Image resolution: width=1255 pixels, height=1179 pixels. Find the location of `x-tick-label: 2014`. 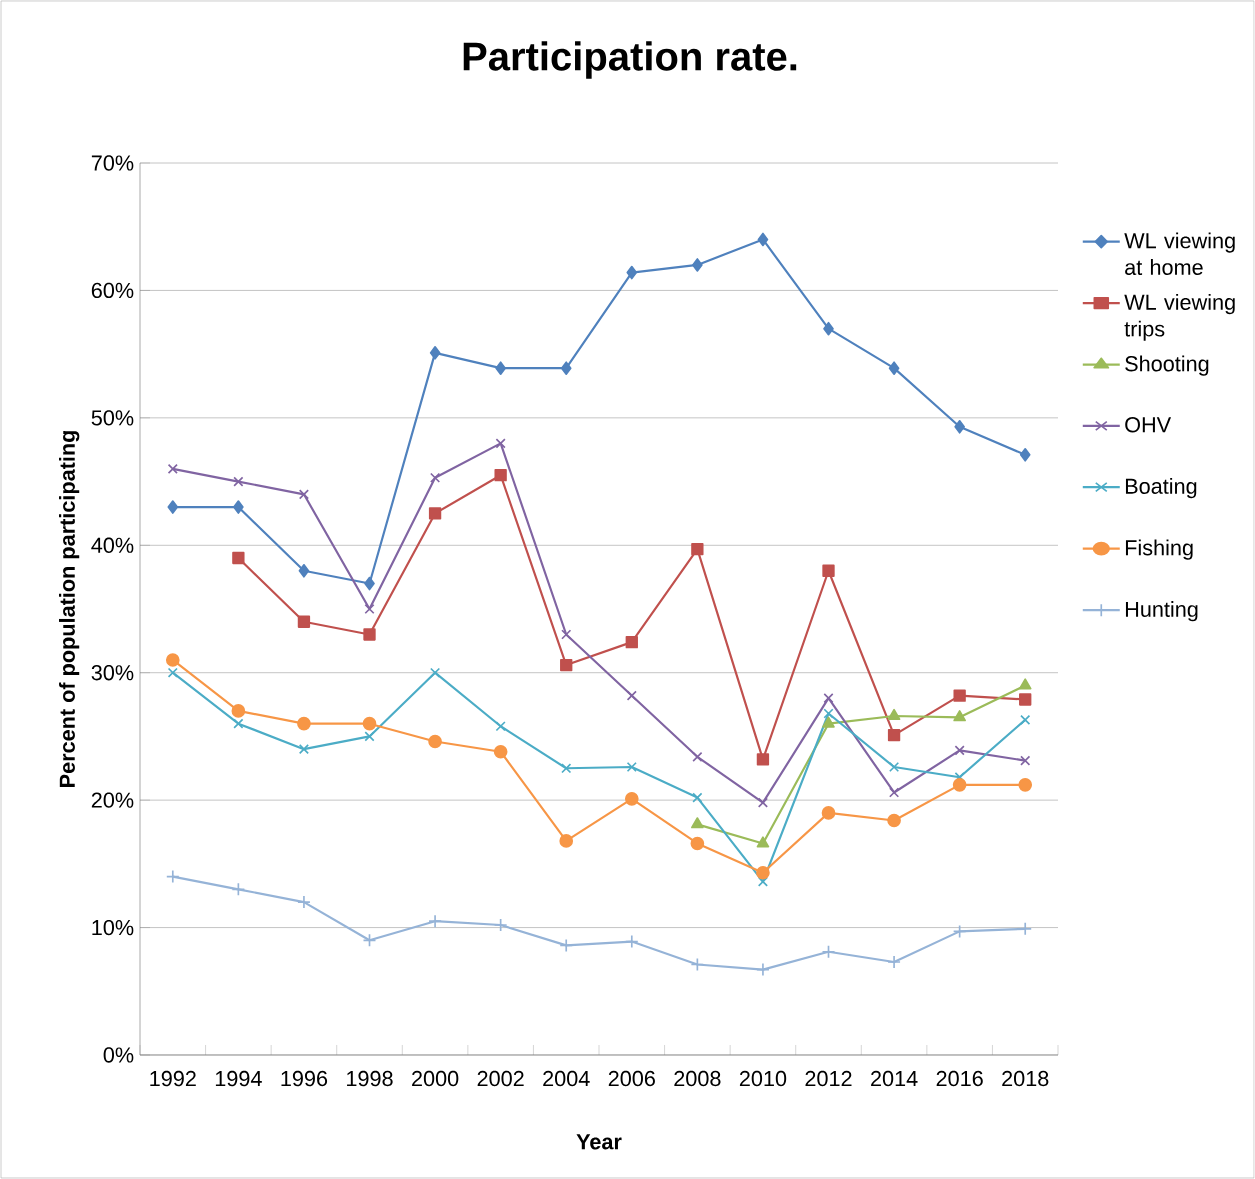

x-tick-label: 2014 is located at coordinates (894, 1078).